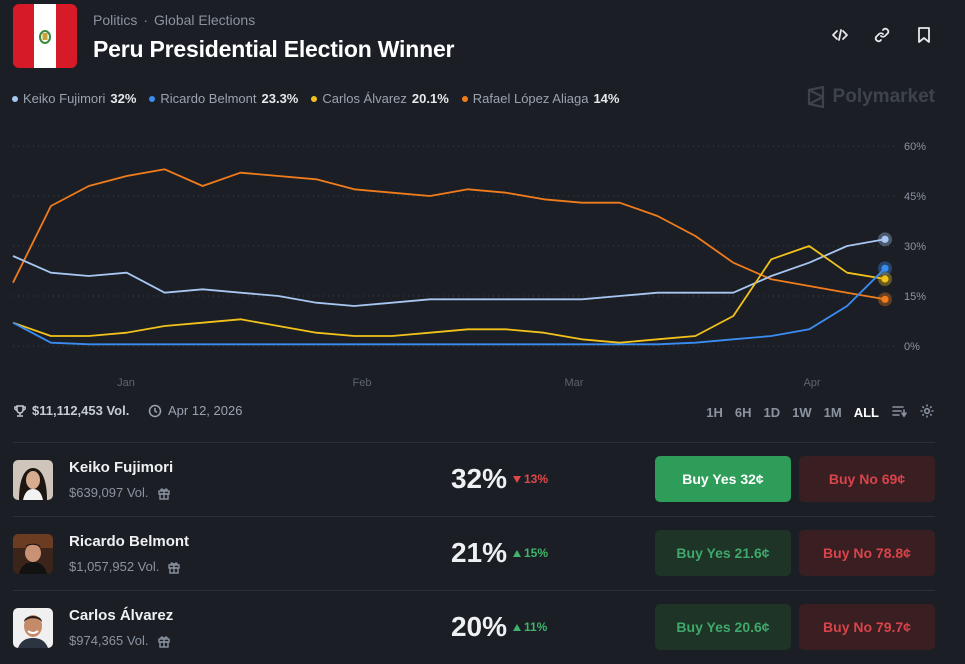 The height and width of the screenshot is (664, 965). I want to click on volume-text: $11,112,453 Vol., so click(81, 410).